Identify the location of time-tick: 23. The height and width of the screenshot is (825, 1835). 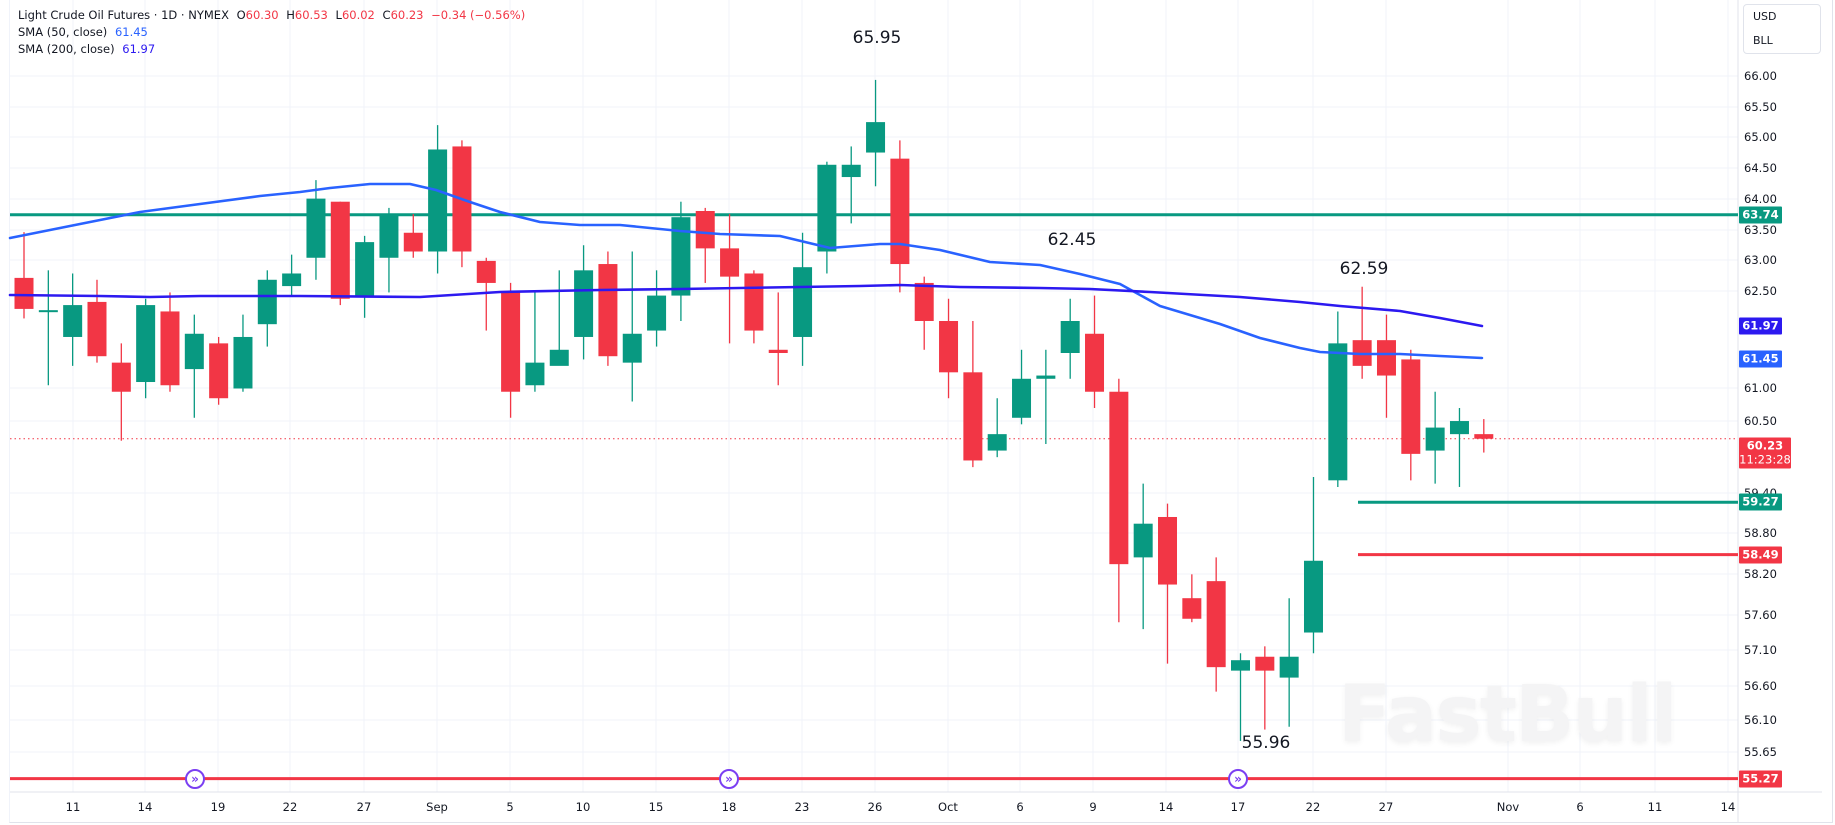
(802, 807).